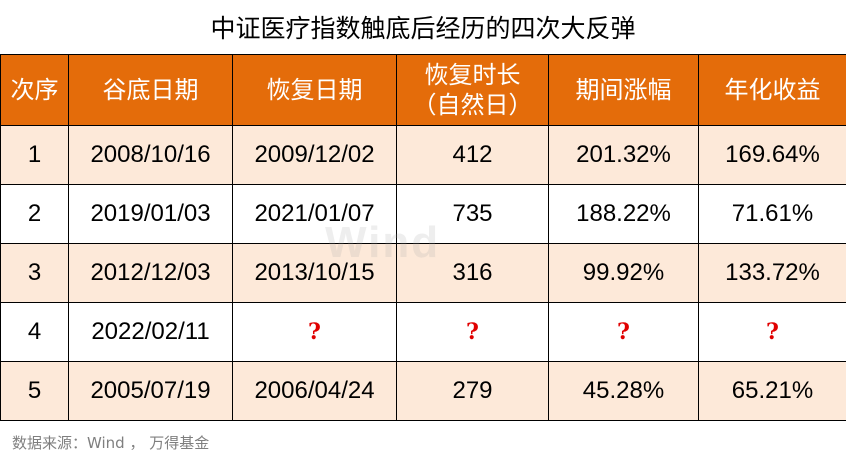 This screenshot has width=846, height=466. I want to click on cell-order: 5, so click(34, 391).